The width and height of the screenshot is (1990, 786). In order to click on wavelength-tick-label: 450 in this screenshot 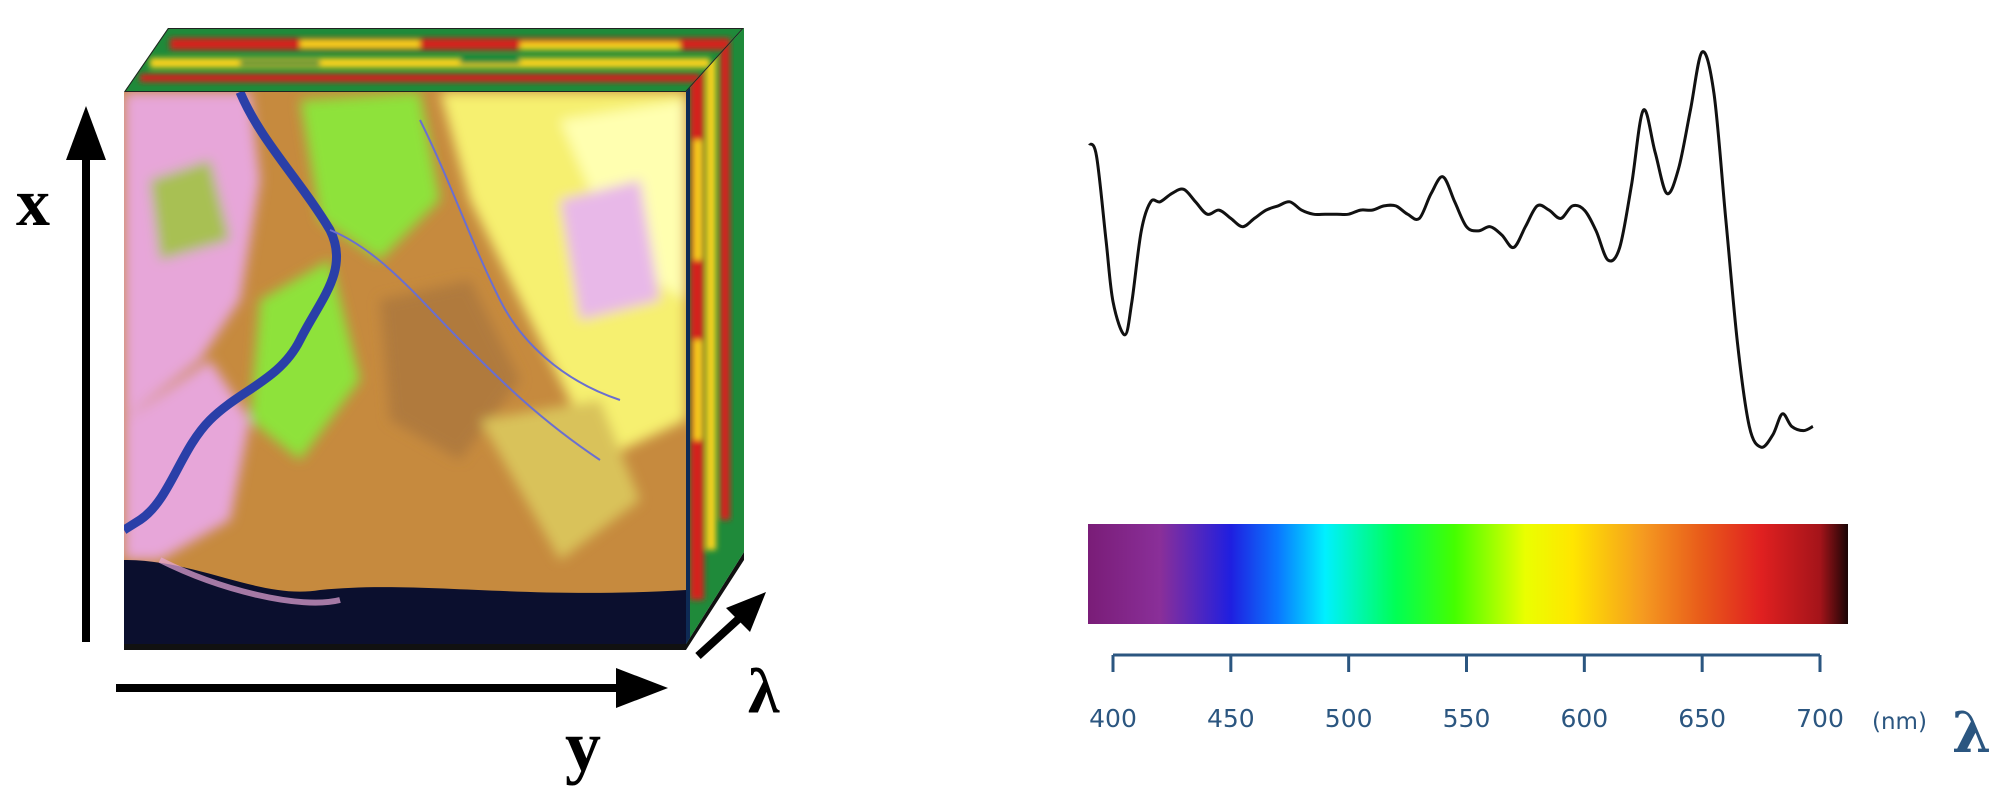, I will do `click(1231, 718)`.